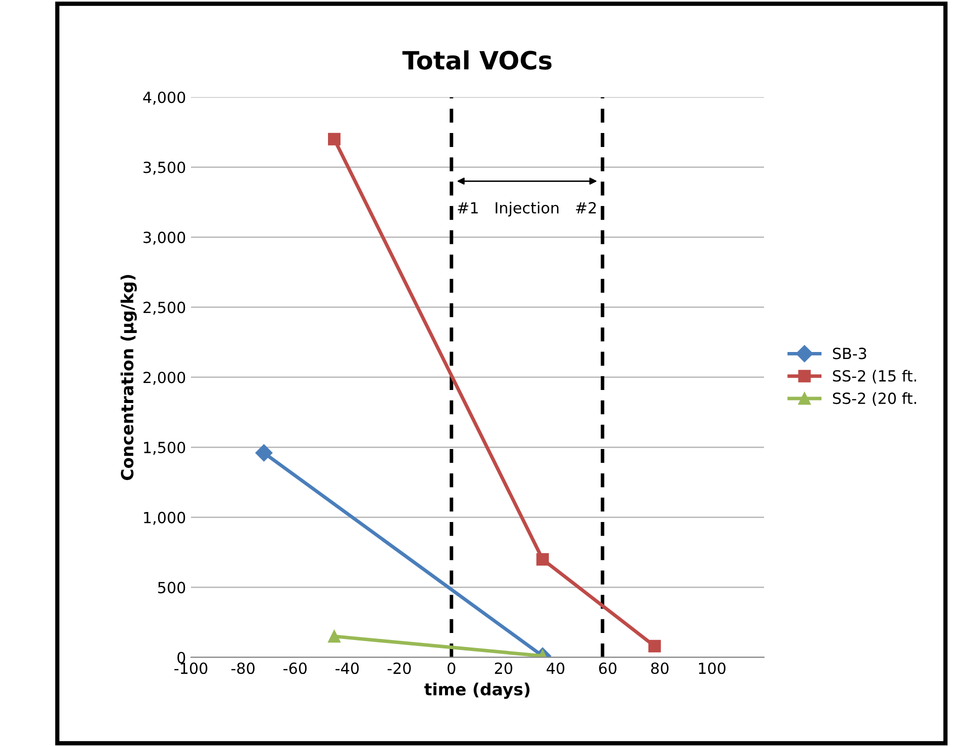  Describe the element at coordinates (128, 377) in the screenshot. I see `y-axis-title: Concentration (µg/kg)` at that location.